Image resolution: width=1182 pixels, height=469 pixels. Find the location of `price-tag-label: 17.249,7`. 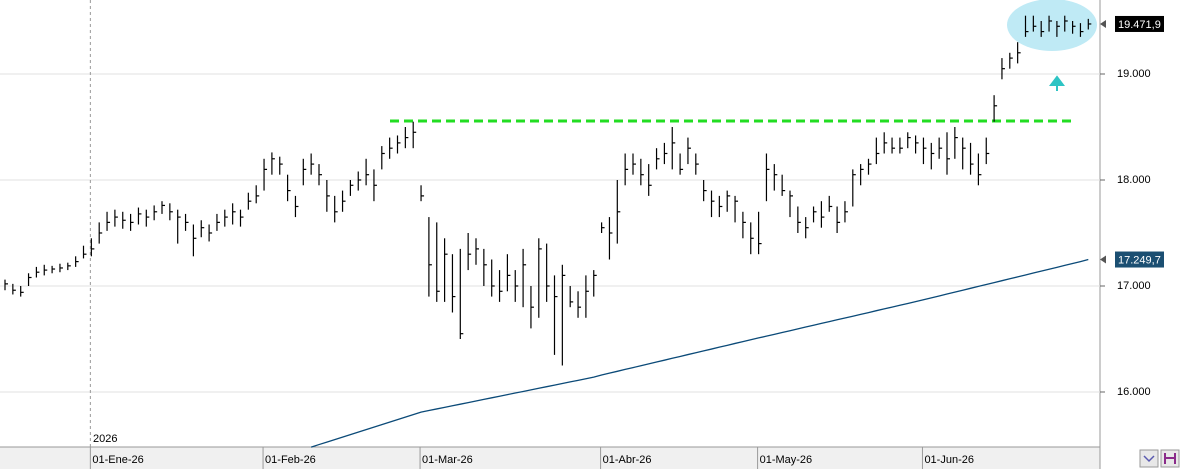

price-tag-label: 17.249,7 is located at coordinates (1139, 260).